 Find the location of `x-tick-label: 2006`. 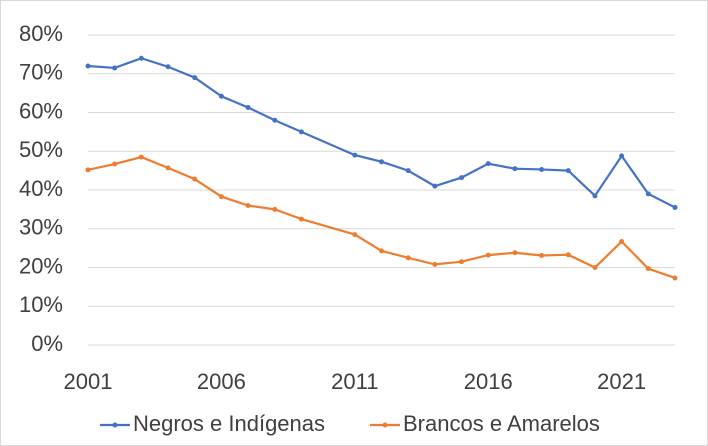

x-tick-label: 2006 is located at coordinates (221, 381).